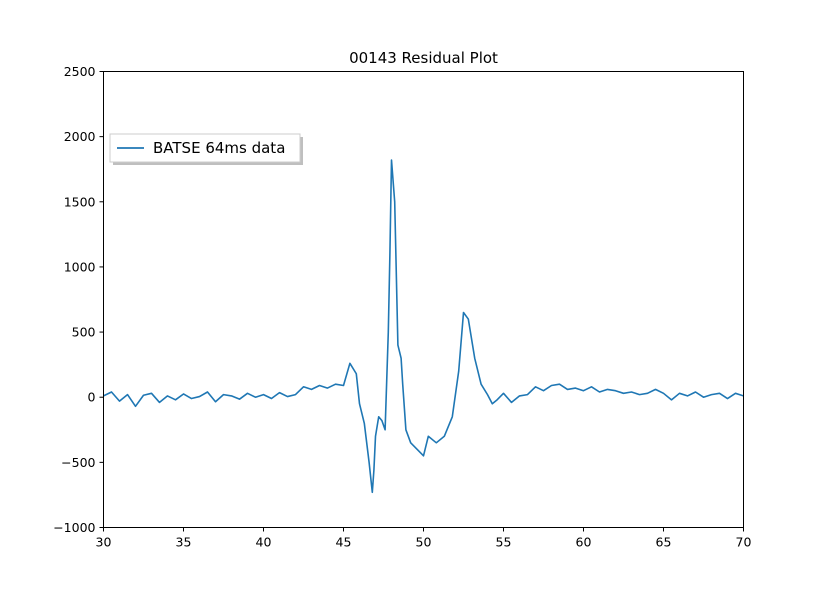 The width and height of the screenshot is (827, 593). I want to click on y-tick-label: 0, so click(92, 397).